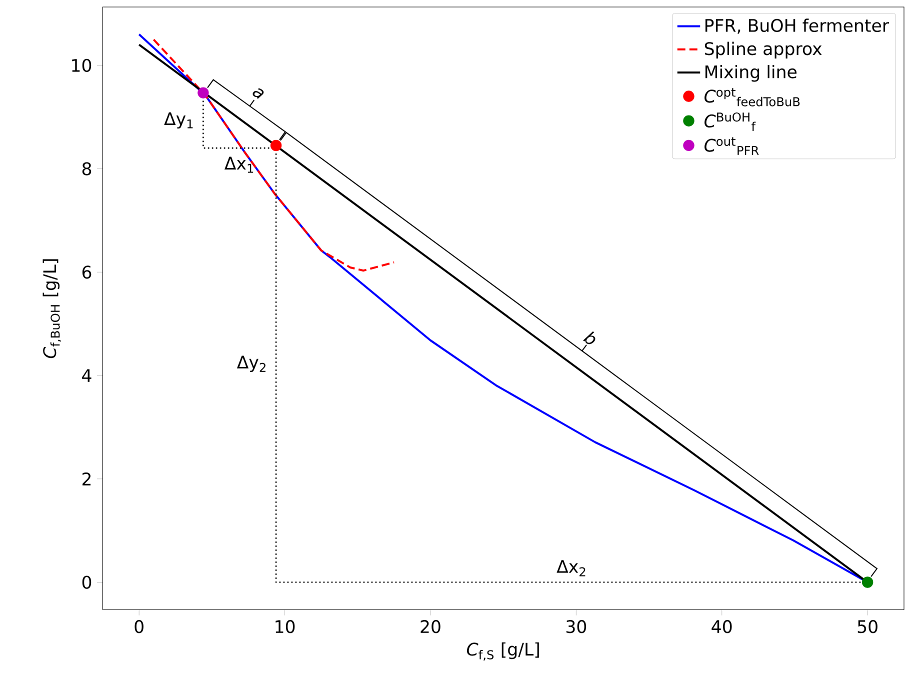 The image size is (907, 695). What do you see at coordinates (87, 375) in the screenshot?
I see `y-tick-label: 4` at bounding box center [87, 375].